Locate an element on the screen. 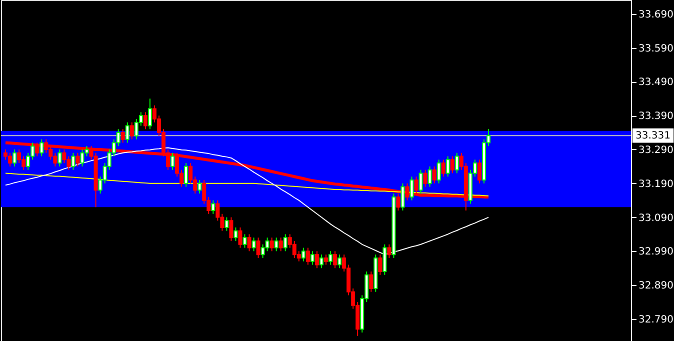 The image size is (675, 341). y-tick-label: 33.390 is located at coordinates (656, 116).